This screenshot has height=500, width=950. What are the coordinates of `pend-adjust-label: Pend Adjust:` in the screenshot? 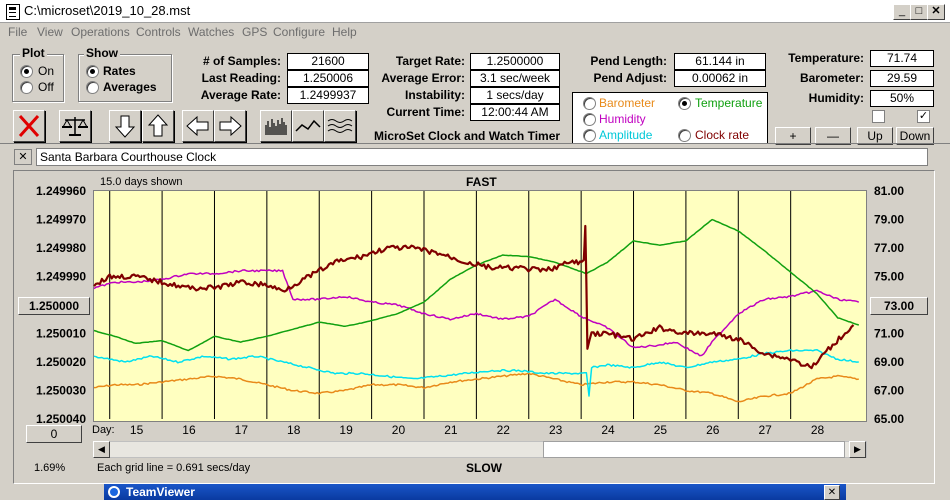 It's located at (630, 78).